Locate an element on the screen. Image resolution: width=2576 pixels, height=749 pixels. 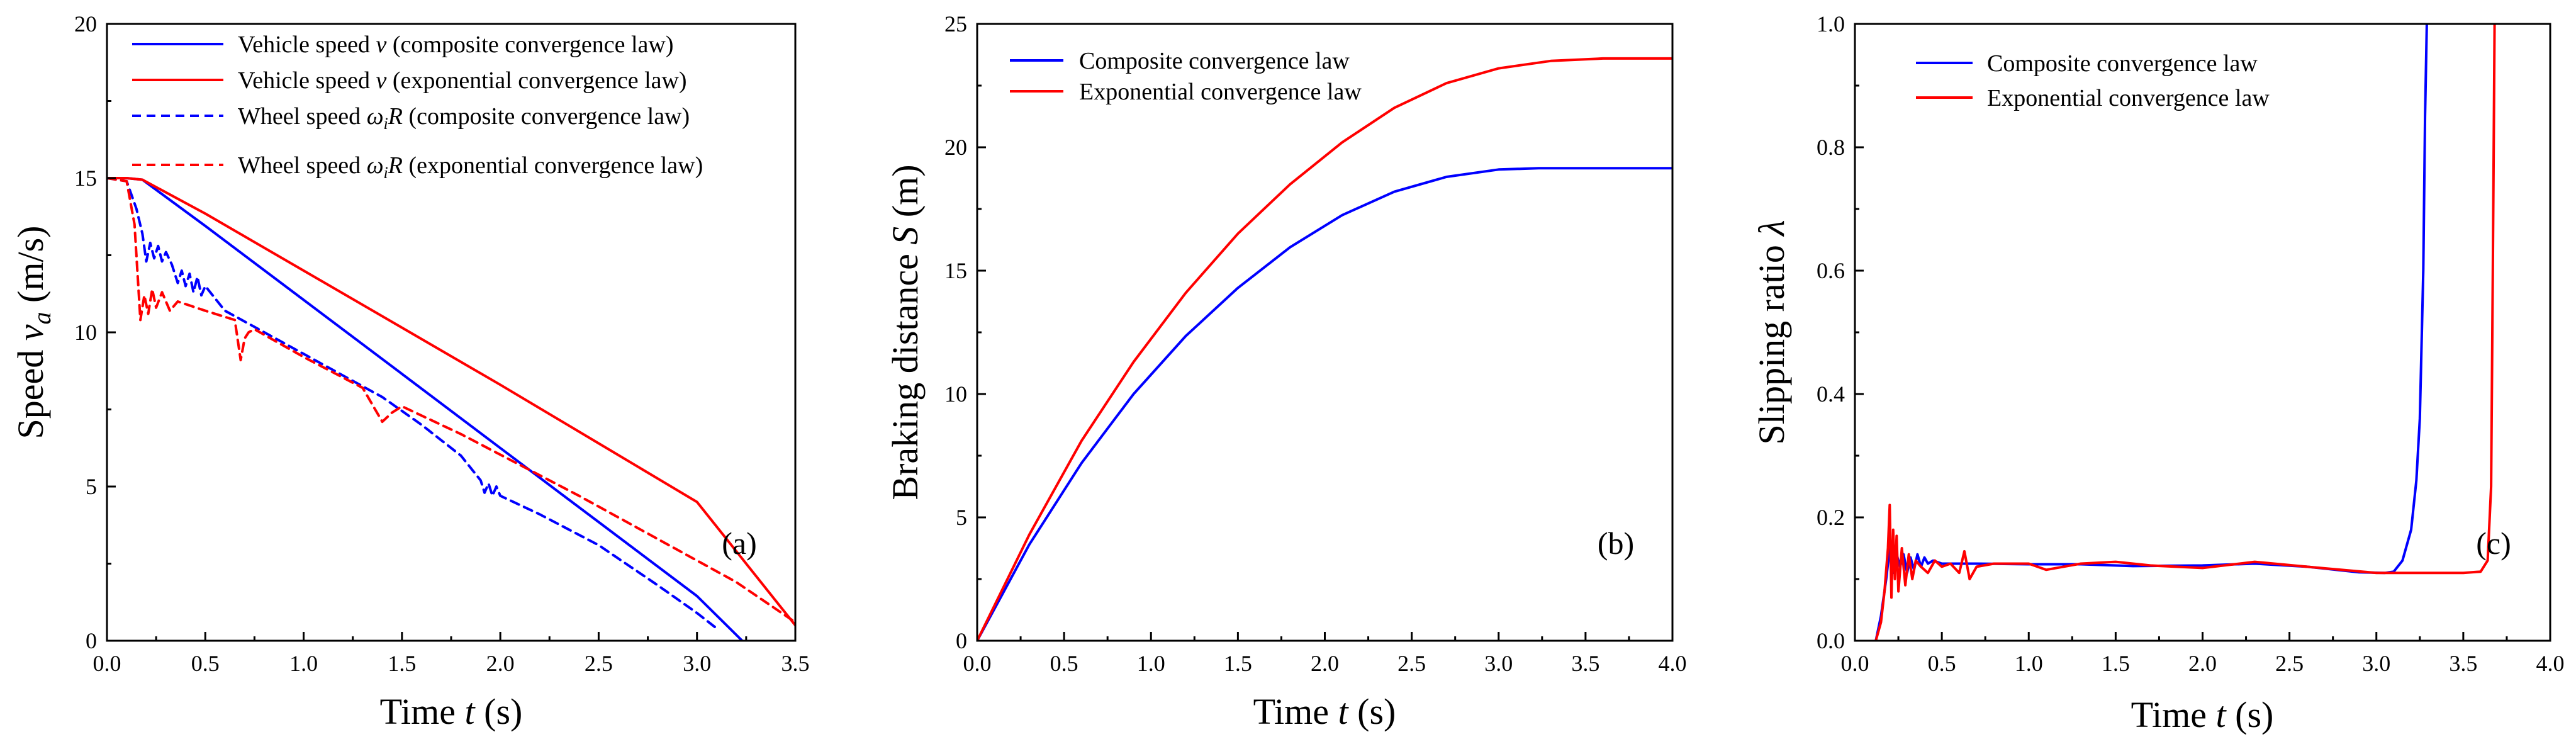
panel-a-xlabel: Time t (s) is located at coordinates (451, 711).